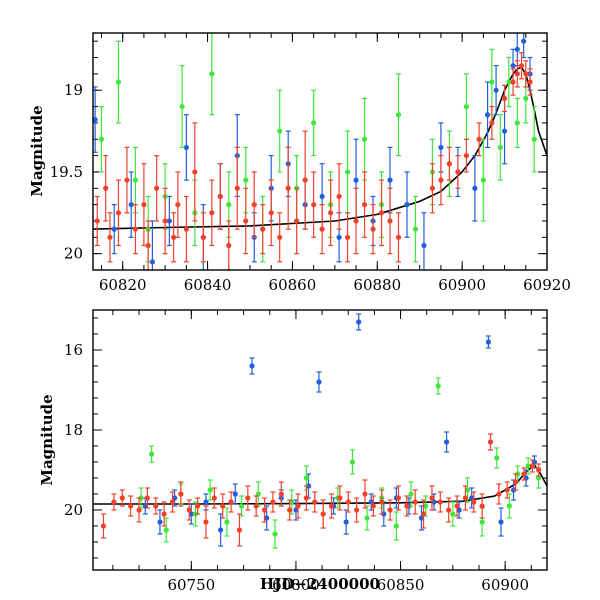 Image resolution: width=600 pixels, height=600 pixels. What do you see at coordinates (123, 285) in the screenshot?
I see `x-tick-label: 60820` at bounding box center [123, 285].